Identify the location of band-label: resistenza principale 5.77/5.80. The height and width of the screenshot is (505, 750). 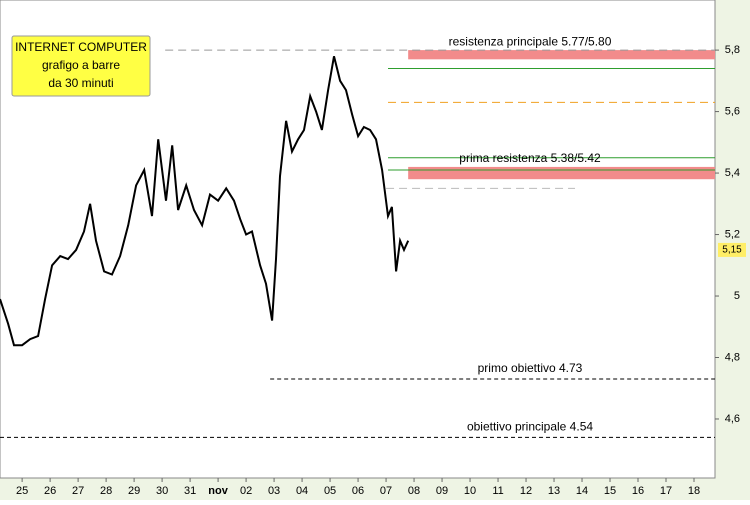
(530, 41).